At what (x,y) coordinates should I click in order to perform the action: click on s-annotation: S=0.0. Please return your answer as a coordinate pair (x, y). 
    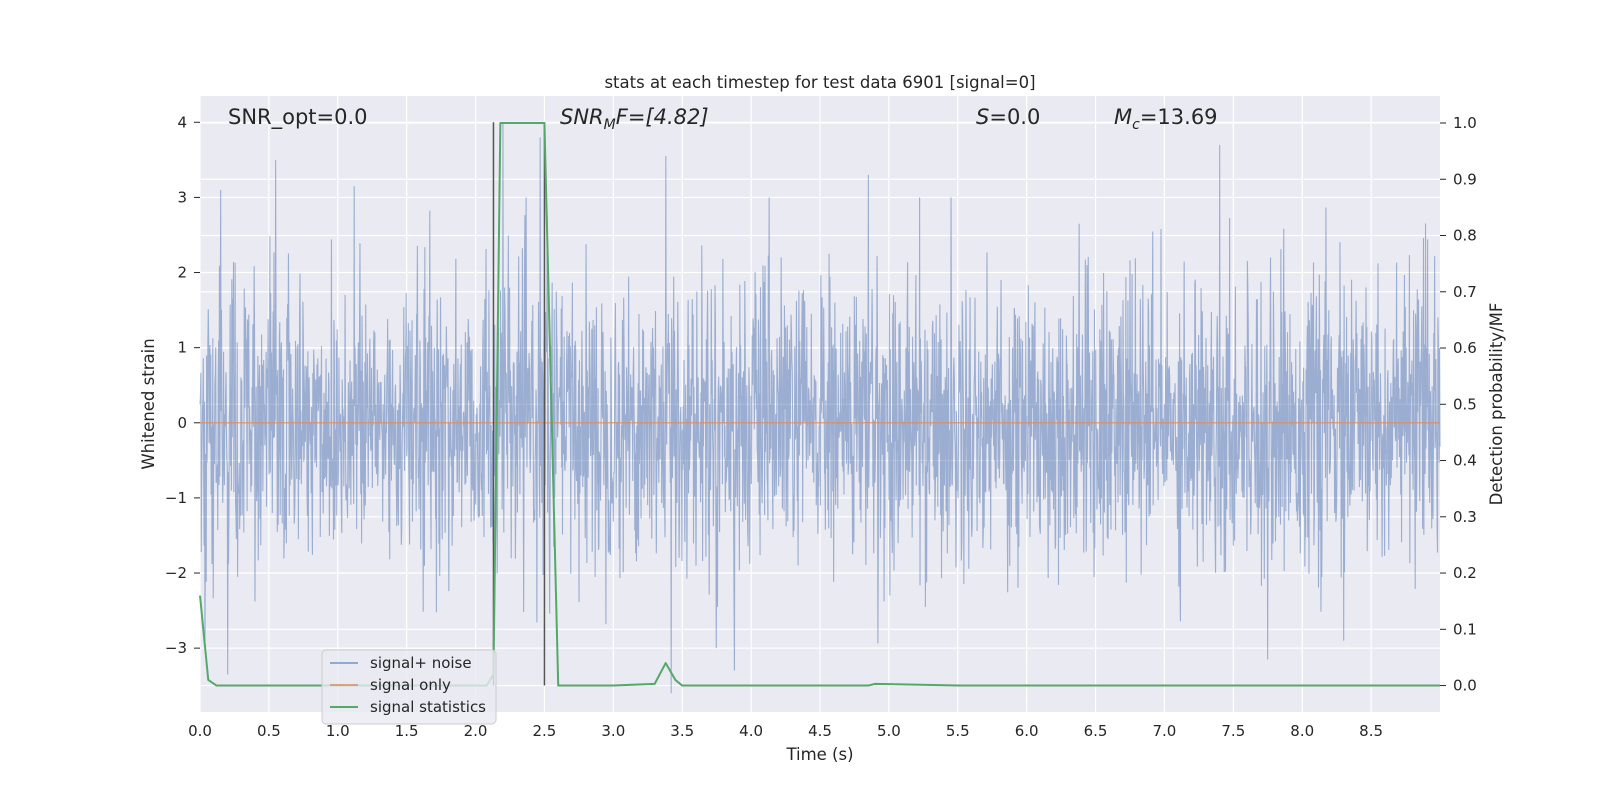
    Looking at the image, I should click on (1008, 117).